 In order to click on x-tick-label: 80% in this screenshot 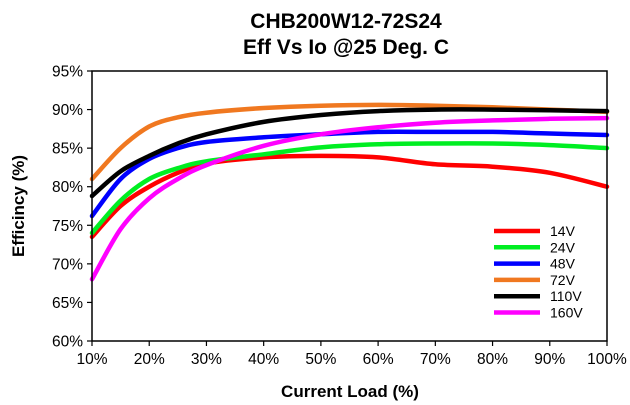, I will do `click(492, 359)`.